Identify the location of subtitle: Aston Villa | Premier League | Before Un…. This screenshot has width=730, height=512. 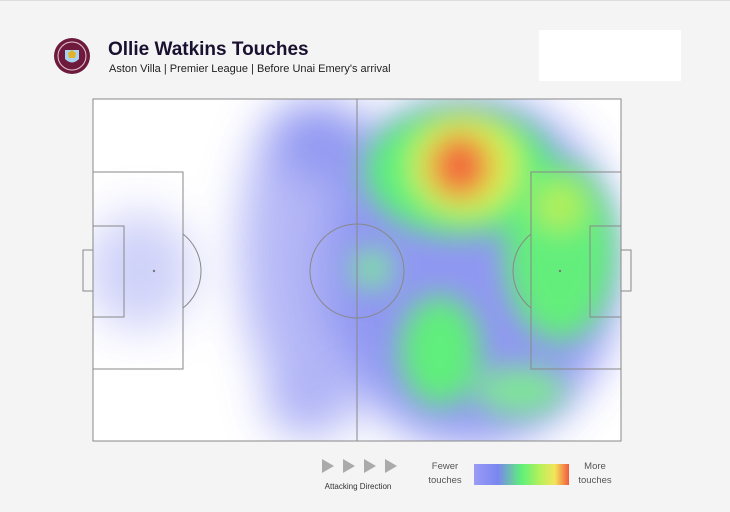
(250, 69).